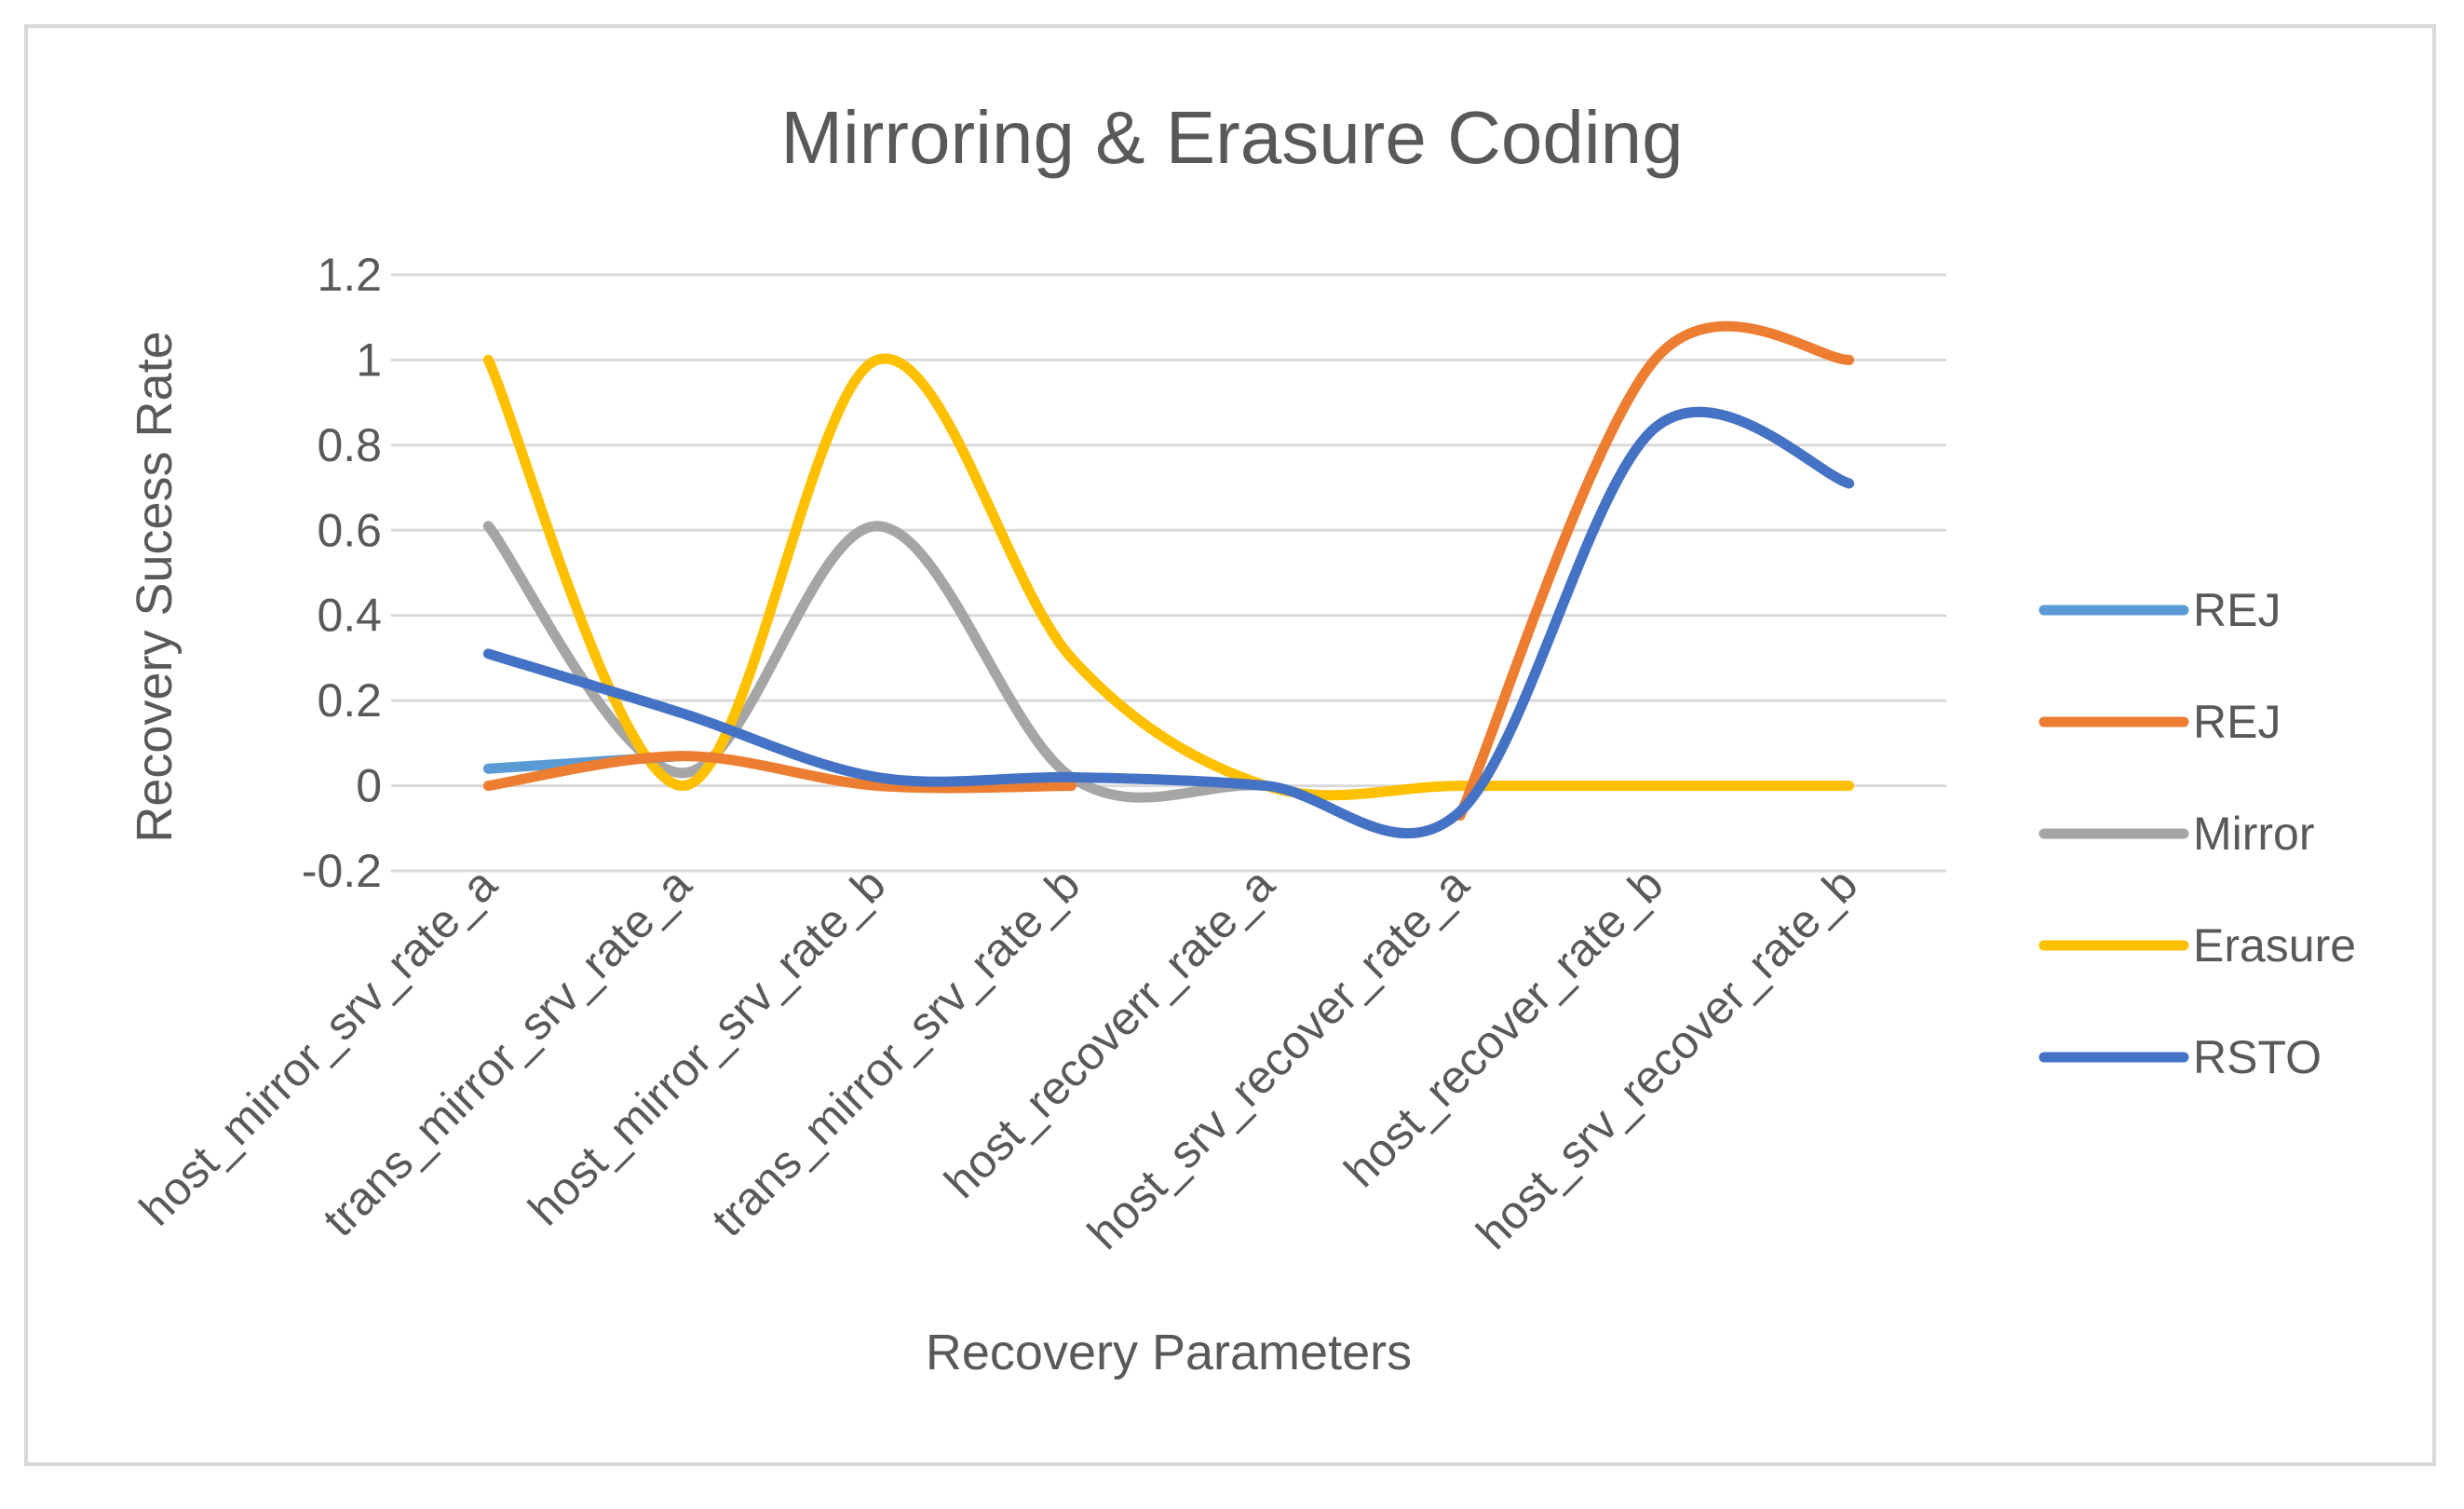 The height and width of the screenshot is (1509, 2464). Describe the element at coordinates (155, 586) in the screenshot. I see `y-axis-title: Recovery Sucess Rate` at that location.